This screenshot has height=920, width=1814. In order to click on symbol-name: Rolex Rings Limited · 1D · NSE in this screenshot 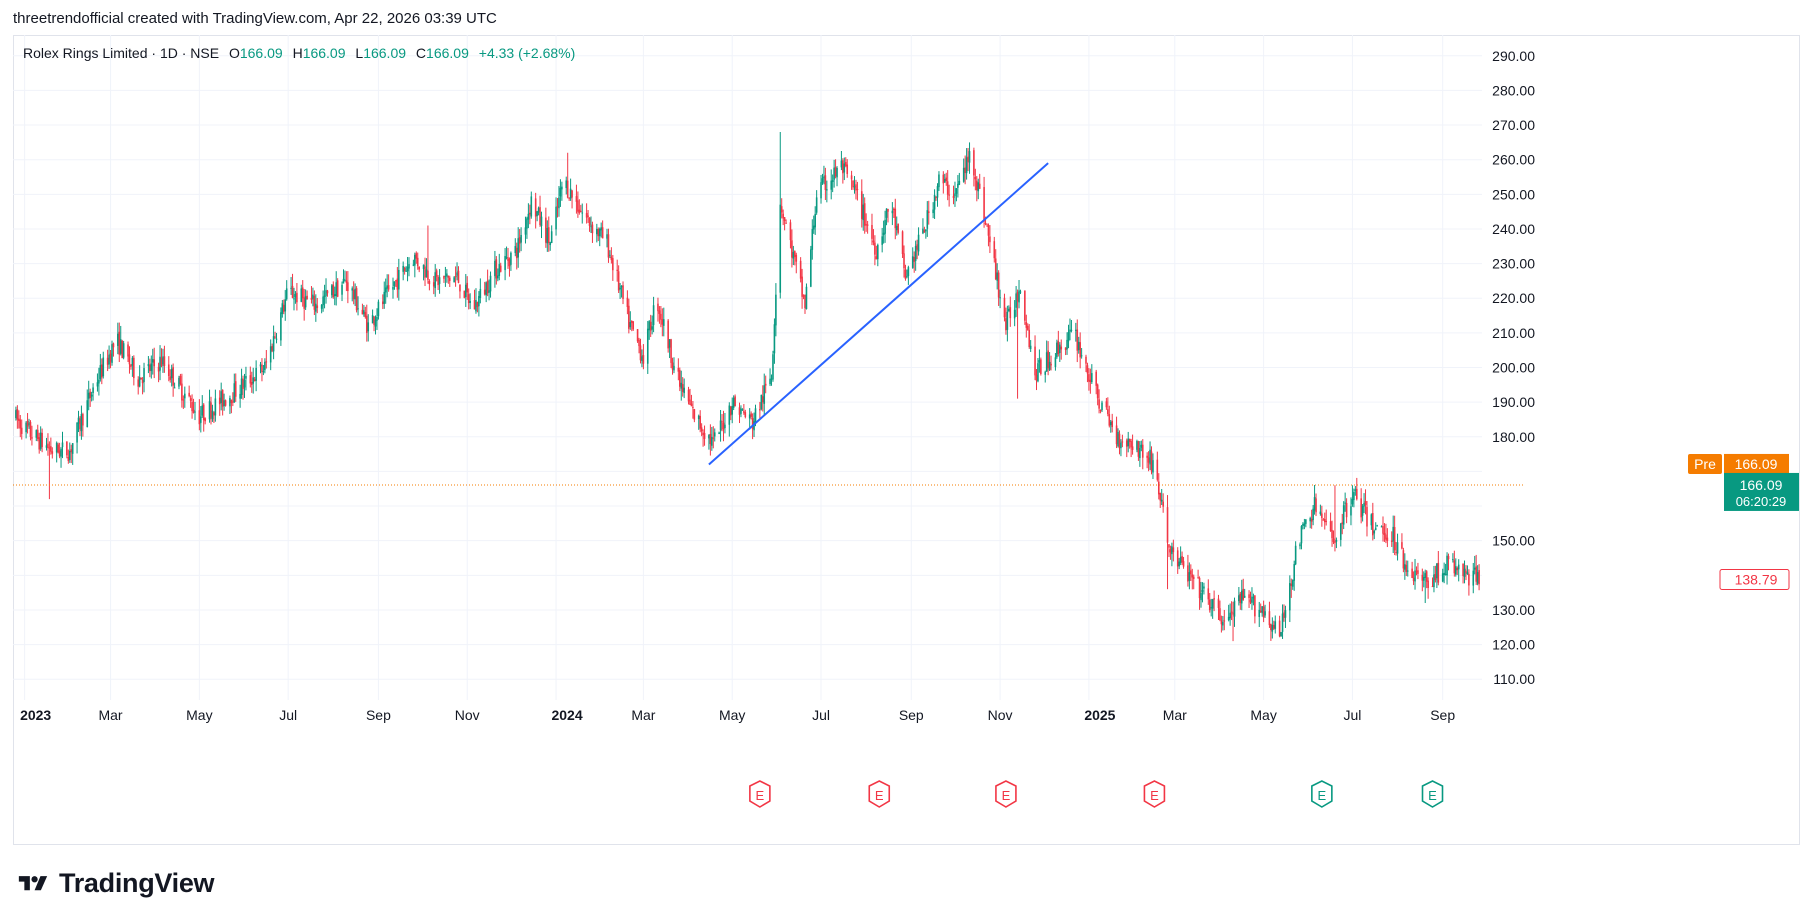, I will do `click(121, 53)`.